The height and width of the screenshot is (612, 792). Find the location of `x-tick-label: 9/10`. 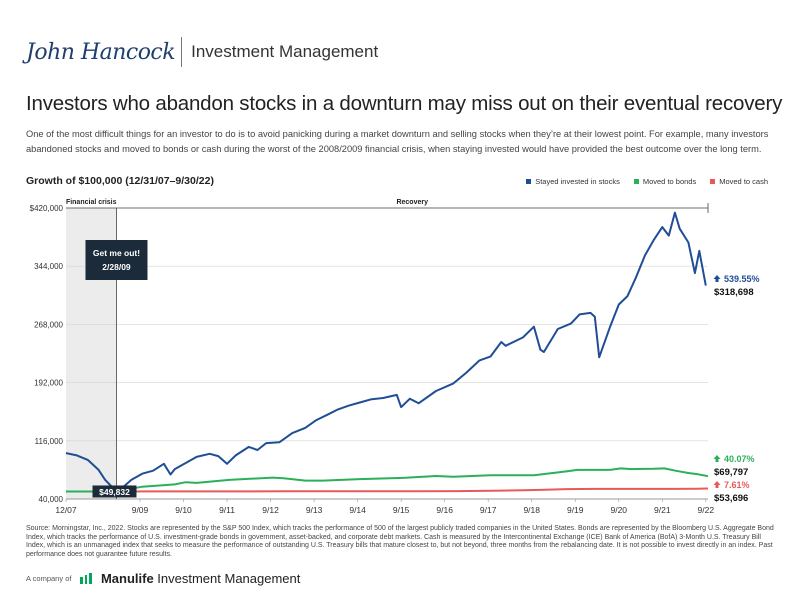

x-tick-label: 9/10 is located at coordinates (183, 510).